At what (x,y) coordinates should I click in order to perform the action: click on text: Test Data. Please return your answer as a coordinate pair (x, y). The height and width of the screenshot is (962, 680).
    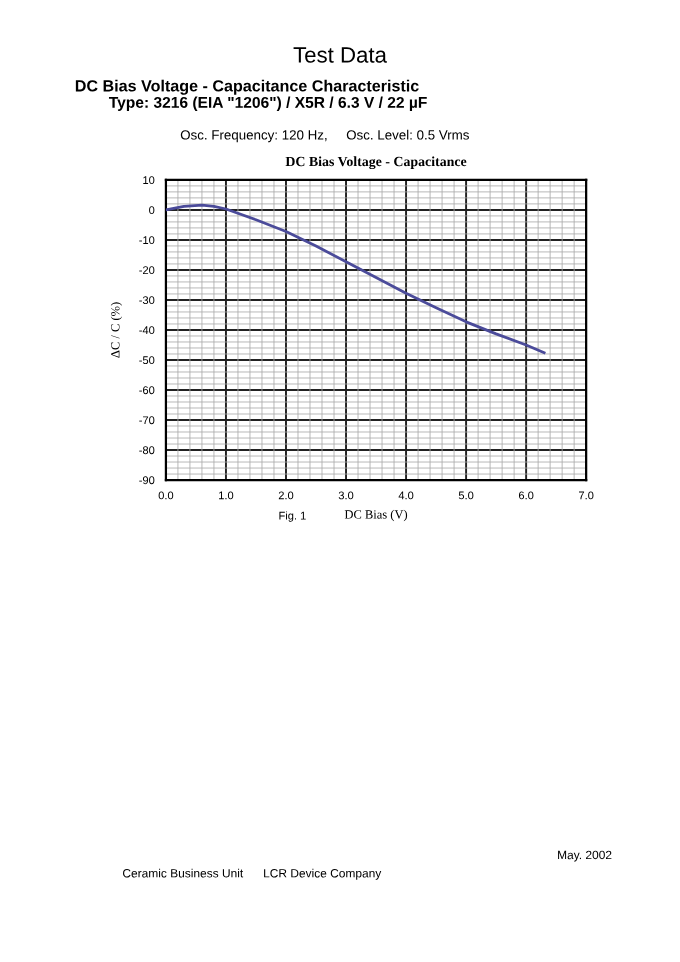
    Looking at the image, I should click on (340, 55).